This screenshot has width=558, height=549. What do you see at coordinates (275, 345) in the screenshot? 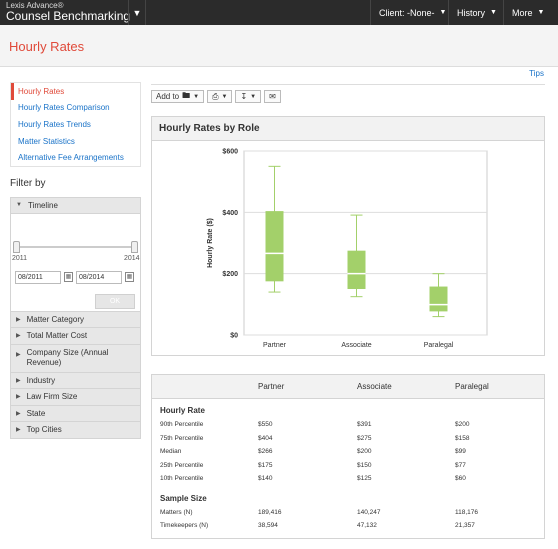
I see `x-tick-label: Partner` at bounding box center [275, 345].